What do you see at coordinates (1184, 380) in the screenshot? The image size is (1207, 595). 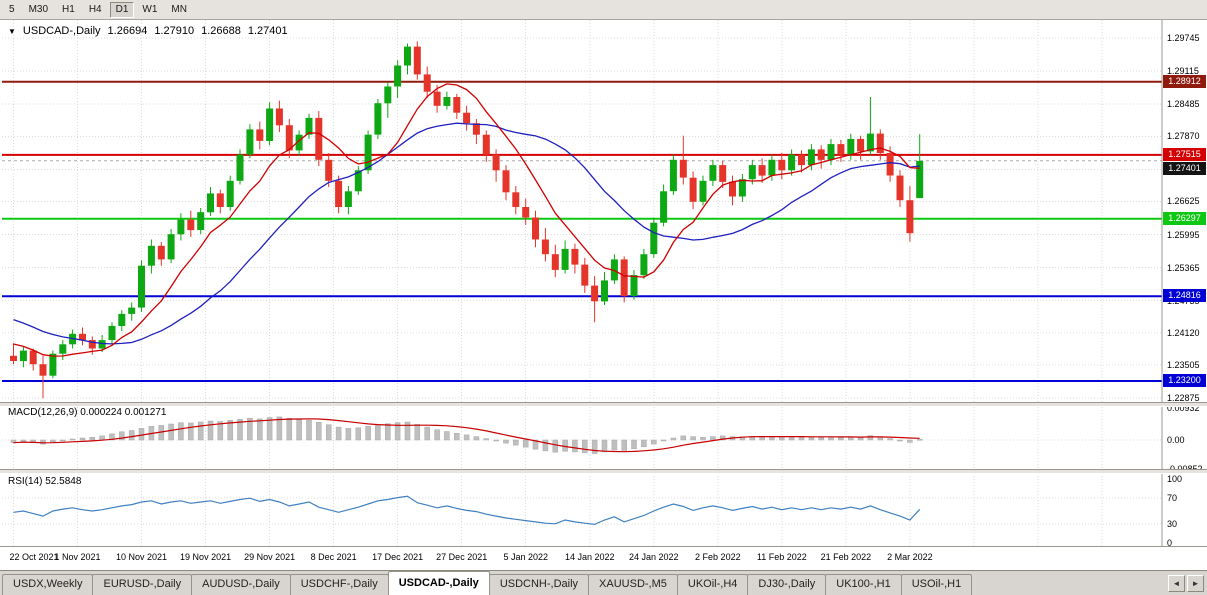 I see `price-line-tag: 1.23200` at bounding box center [1184, 380].